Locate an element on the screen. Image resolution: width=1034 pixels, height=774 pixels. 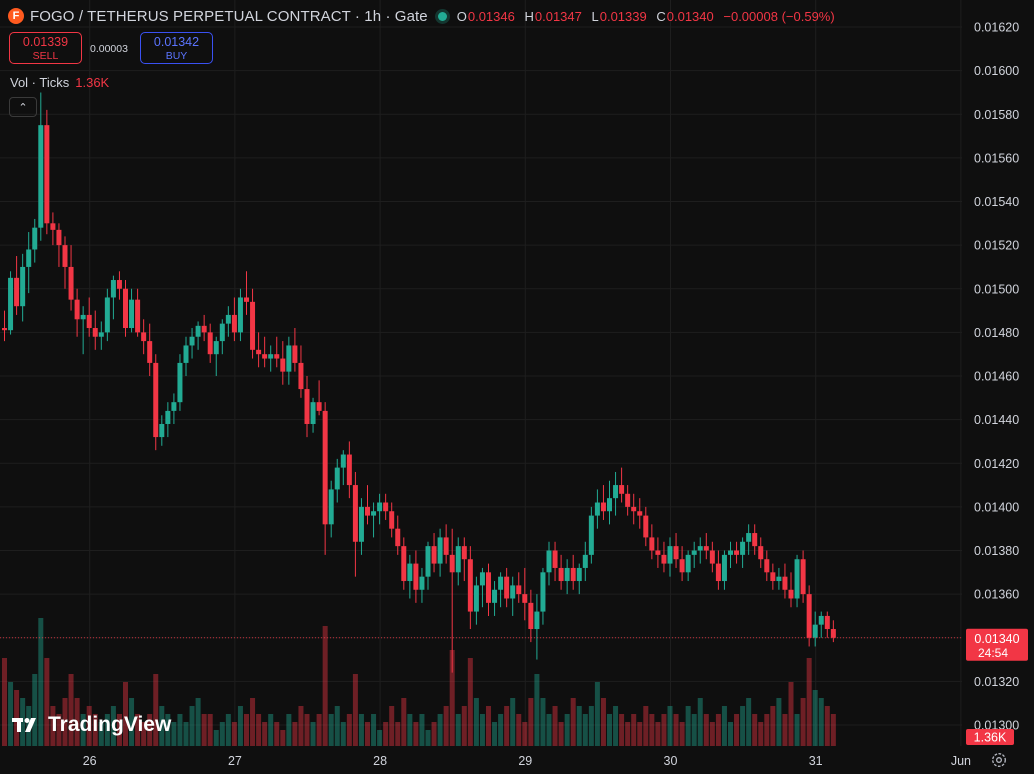
low-value: 0.01339 is located at coordinates (623, 16).